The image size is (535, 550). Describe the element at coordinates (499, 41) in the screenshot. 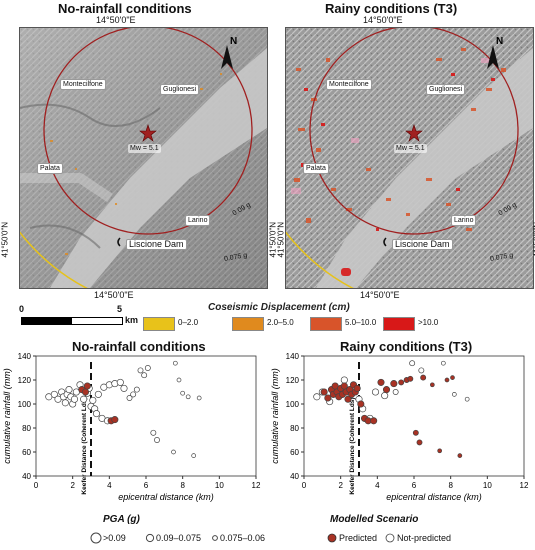

I see `right-north-label: N` at that location.